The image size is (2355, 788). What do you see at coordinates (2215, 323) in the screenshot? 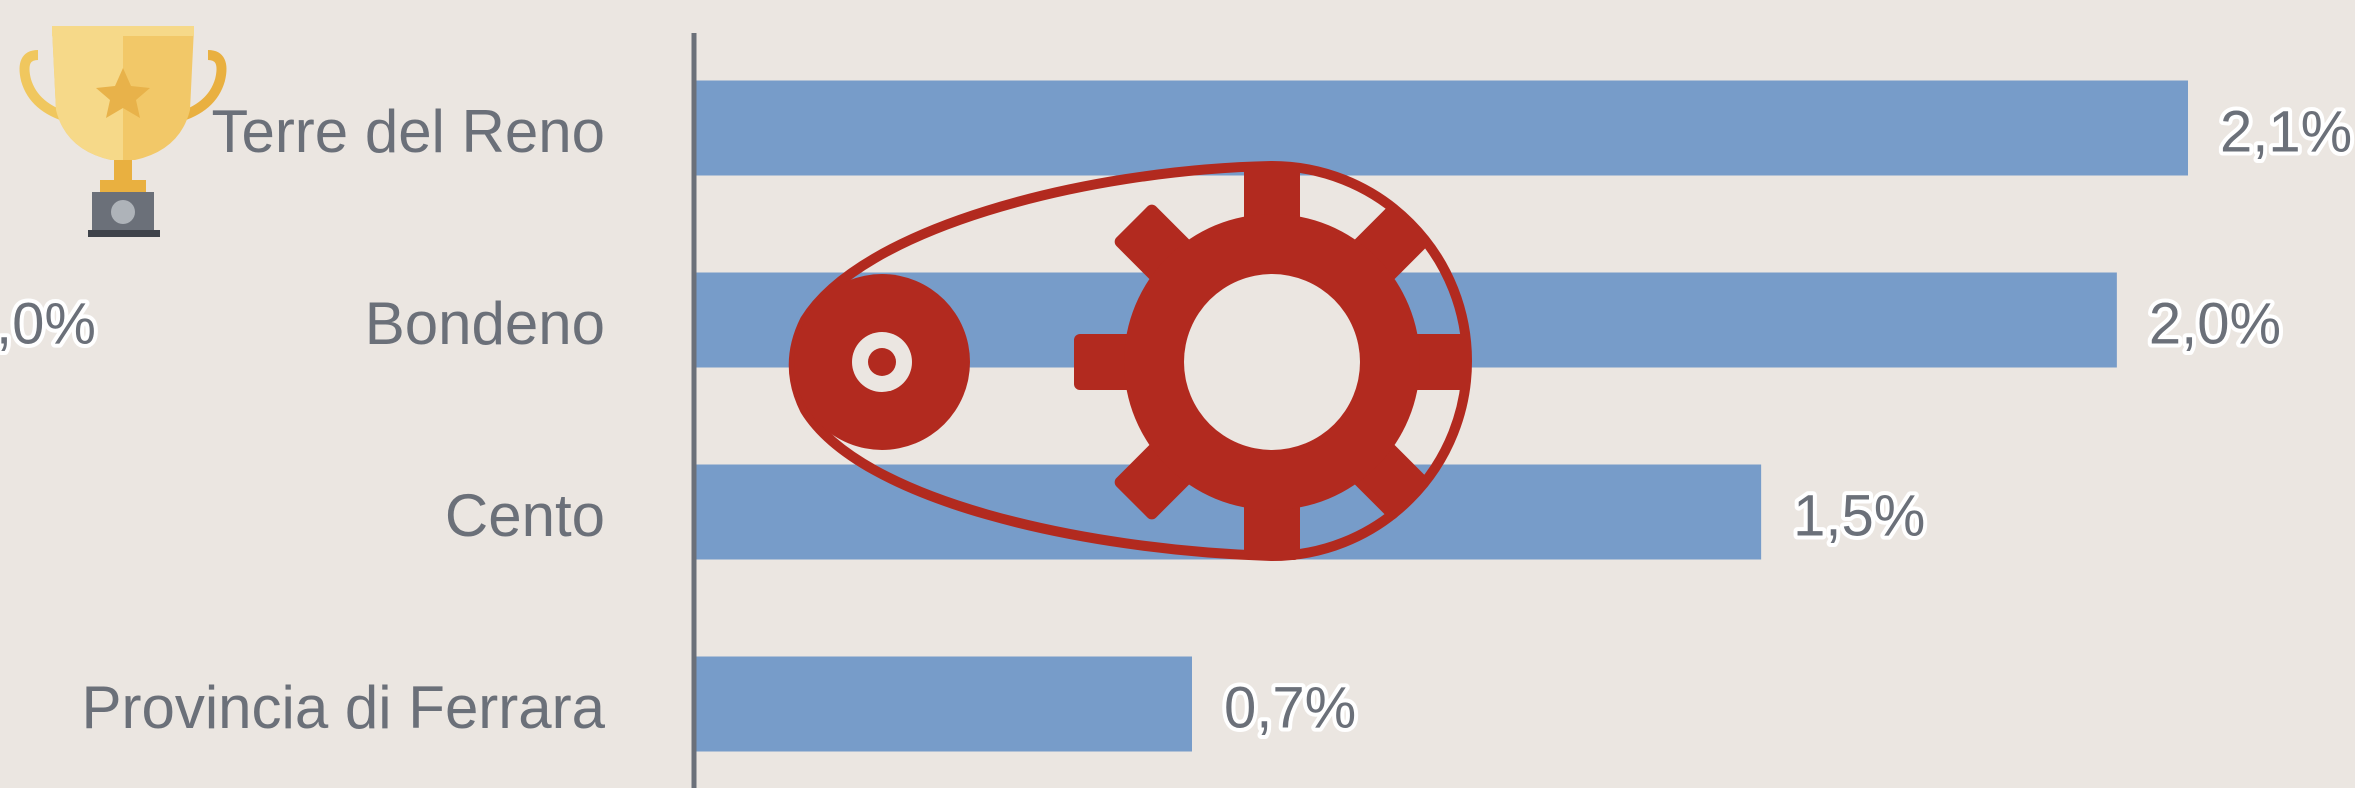
I see `value-label: 2,0%` at bounding box center [2215, 323].